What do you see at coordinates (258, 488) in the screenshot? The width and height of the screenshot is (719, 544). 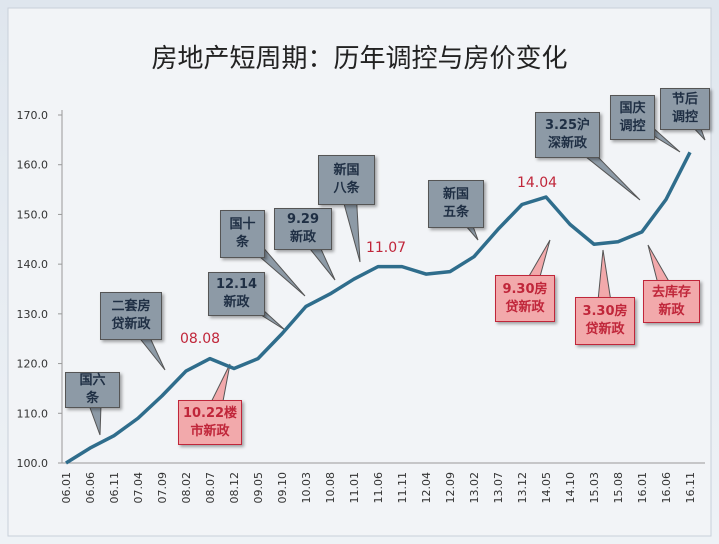 I see `x-tick-label: 09.05` at bounding box center [258, 488].